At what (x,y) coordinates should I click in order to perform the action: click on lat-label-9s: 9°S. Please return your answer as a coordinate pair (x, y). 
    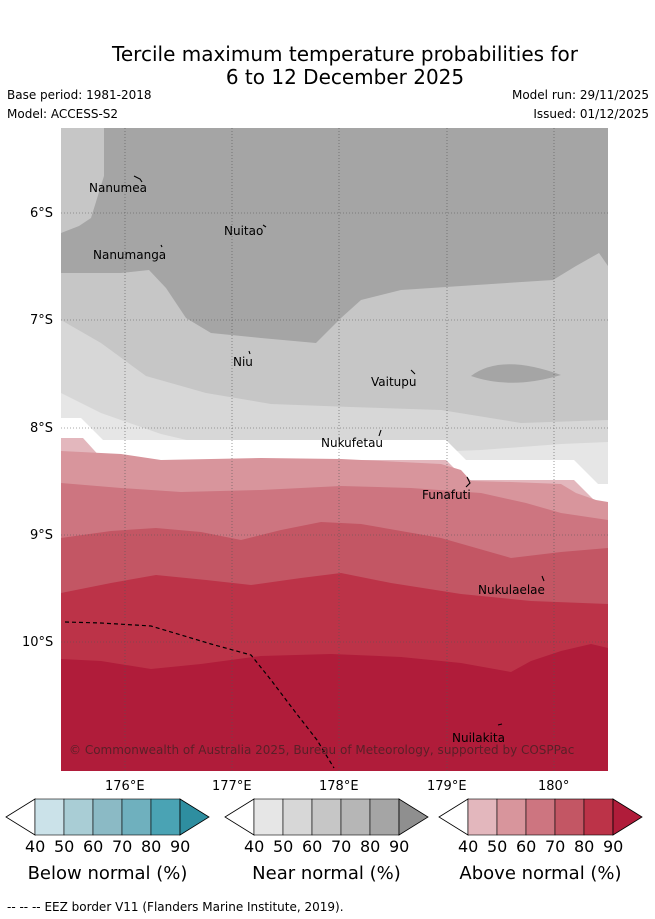
    Looking at the image, I should click on (42, 535).